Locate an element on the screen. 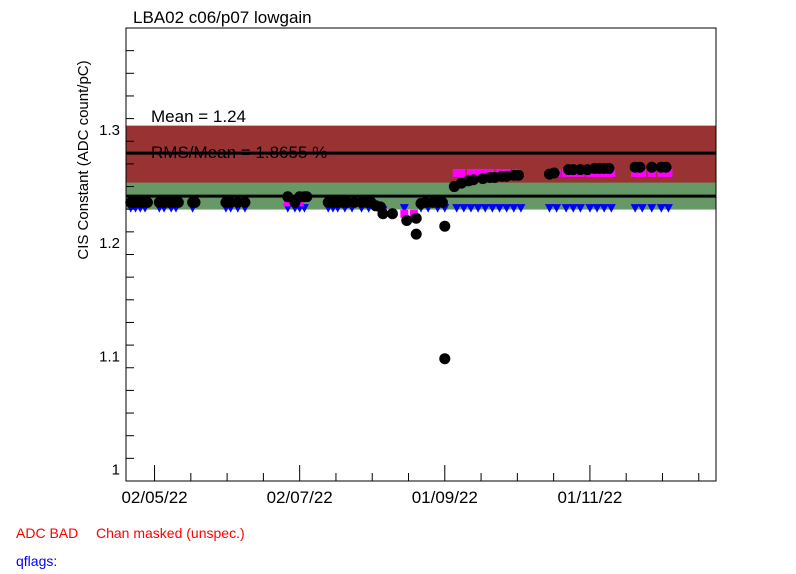 The width and height of the screenshot is (796, 574). y-tick-label: 1.1 is located at coordinates (109, 356).